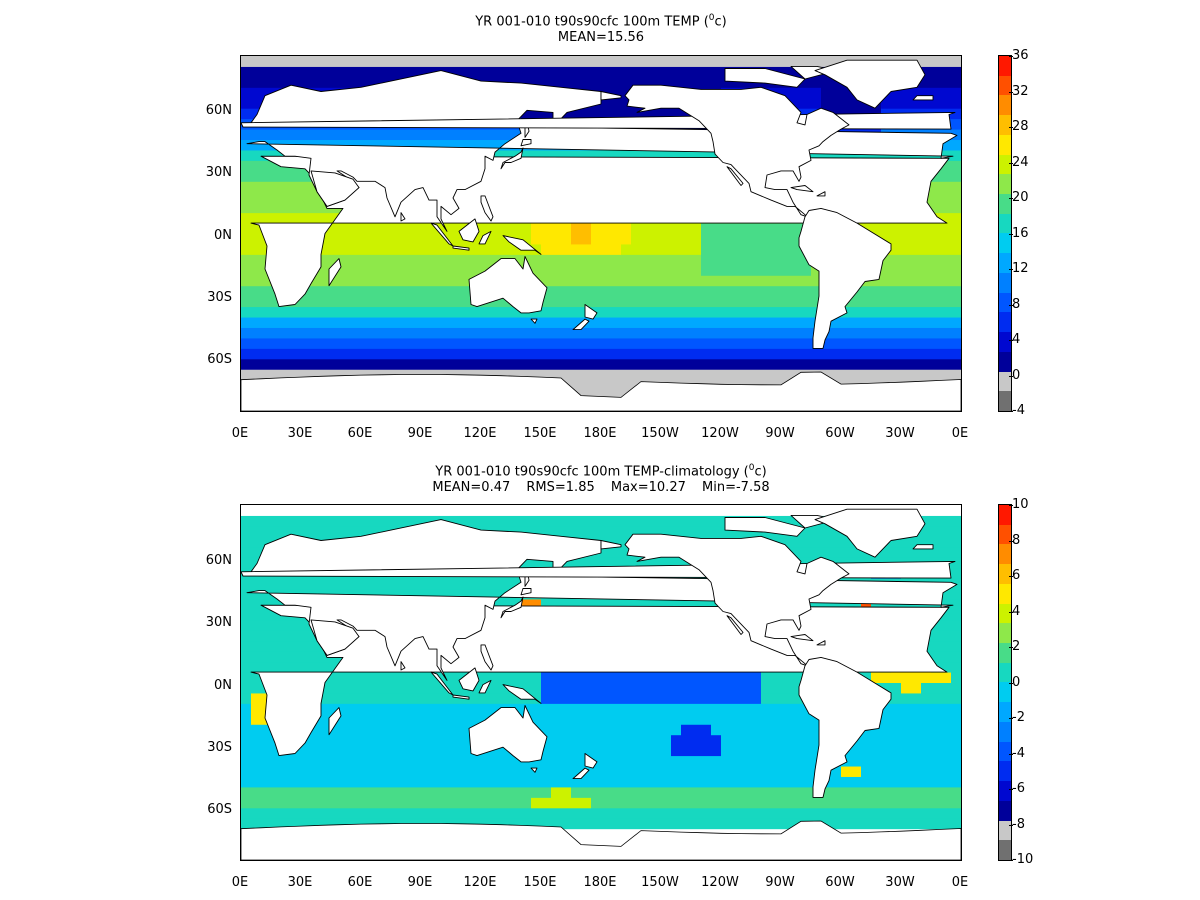  What do you see at coordinates (1024, 304) in the screenshot?
I see `colorbar-tick-label: 8` at bounding box center [1024, 304].